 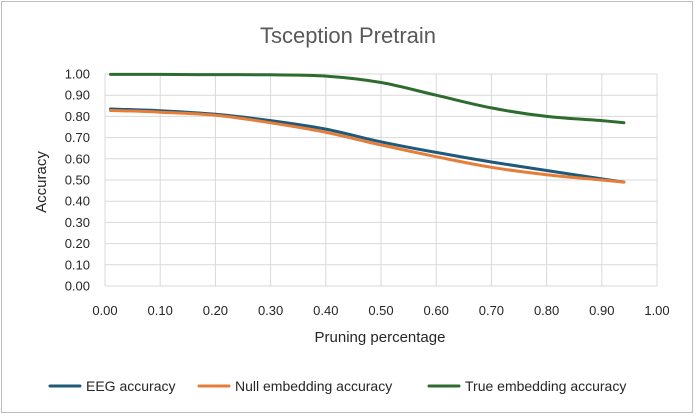 What do you see at coordinates (215, 310) in the screenshot?
I see `x-tick-label: 0.20` at bounding box center [215, 310].